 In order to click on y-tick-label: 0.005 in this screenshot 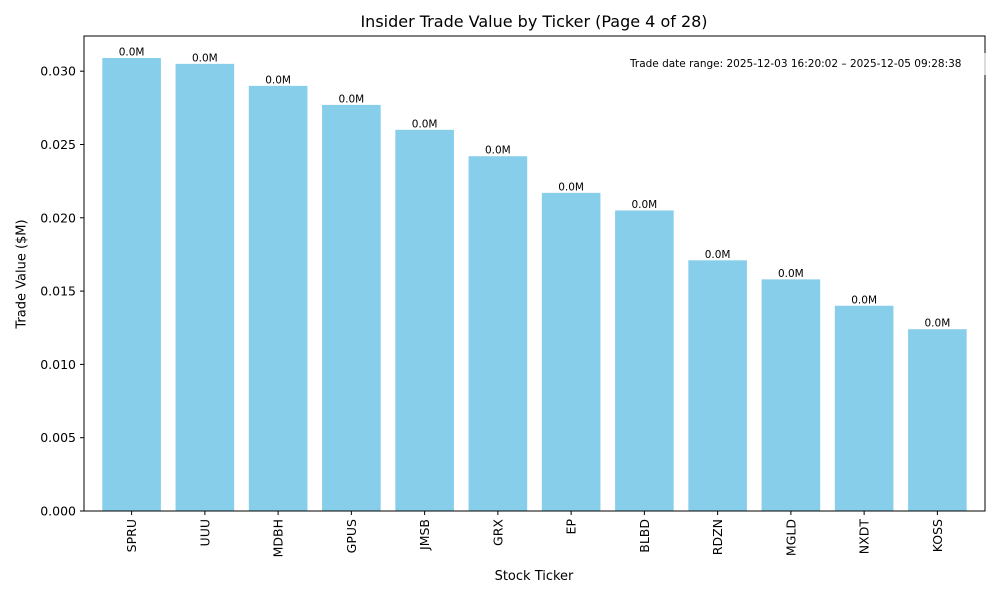, I will do `click(58, 437)`.